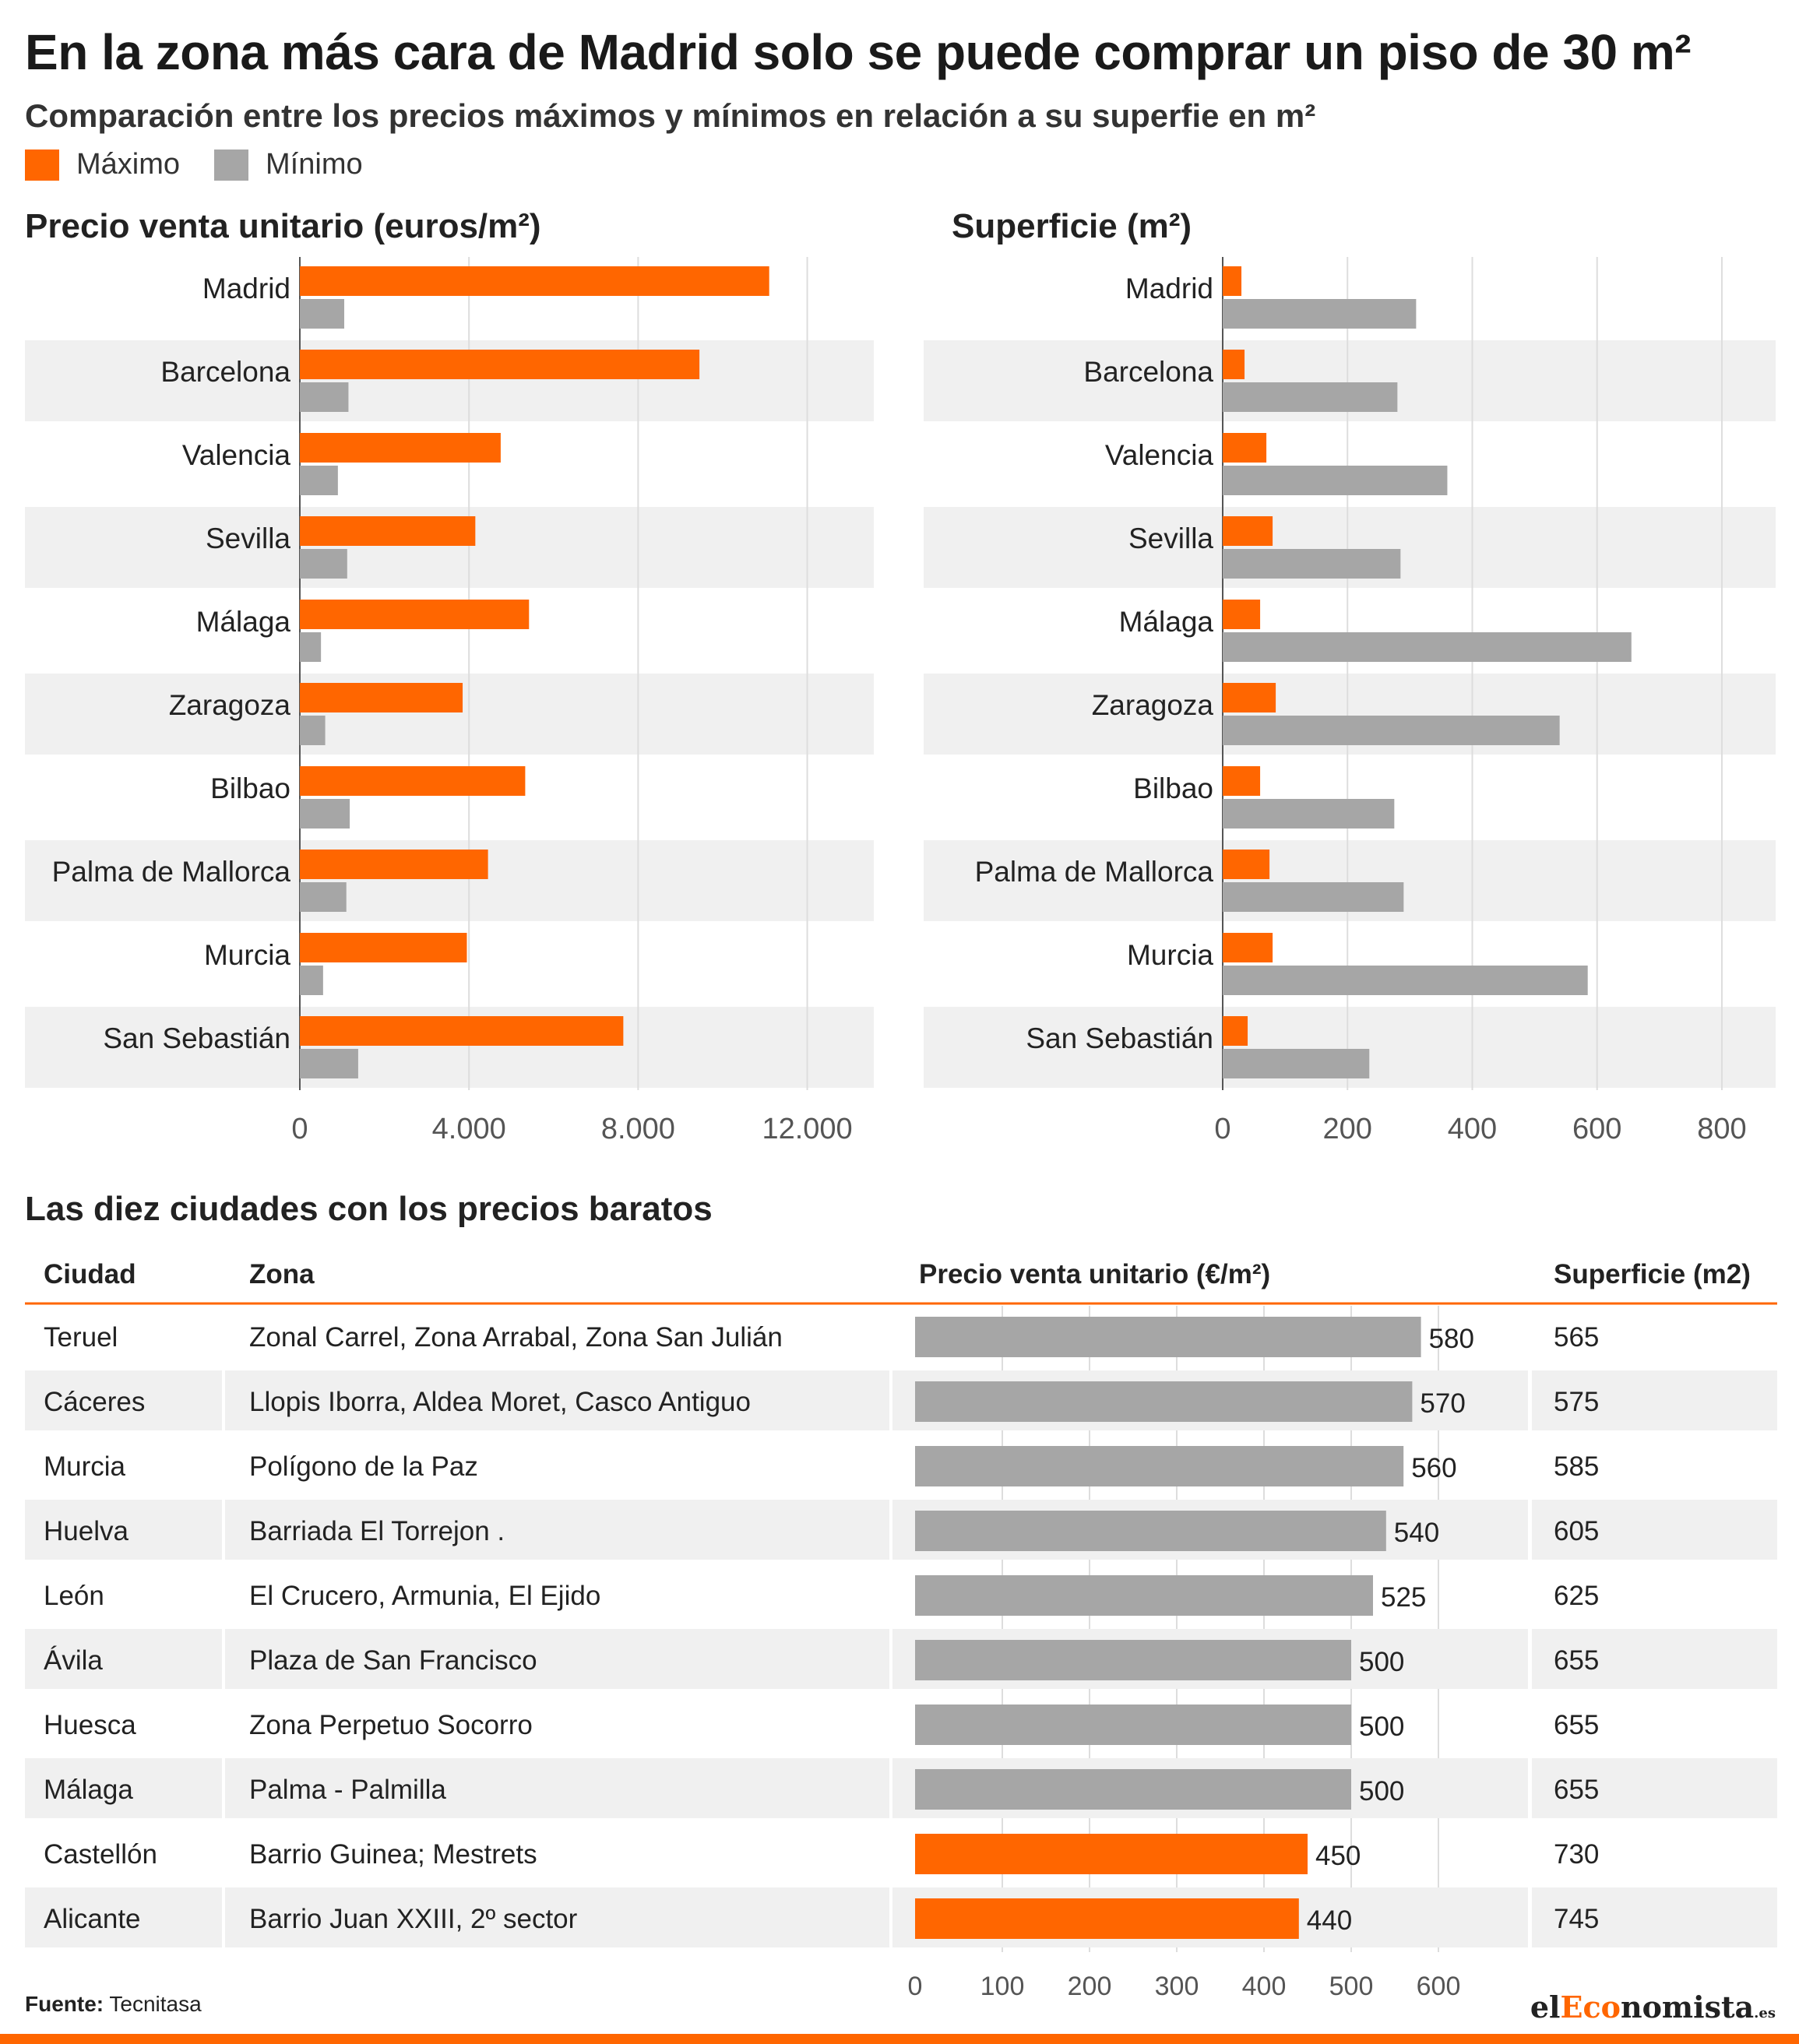 This screenshot has height=2044, width=1799. Describe the element at coordinates (282, 1274) in the screenshot. I see `table-header-cell: Zona` at that location.